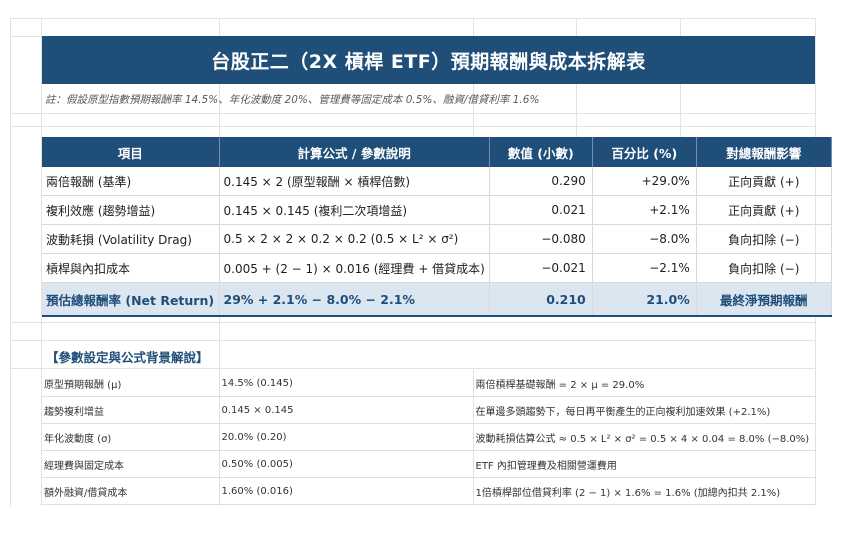  What do you see at coordinates (644, 181) in the screenshot?
I see `cell-percent: +29.0%` at bounding box center [644, 181].